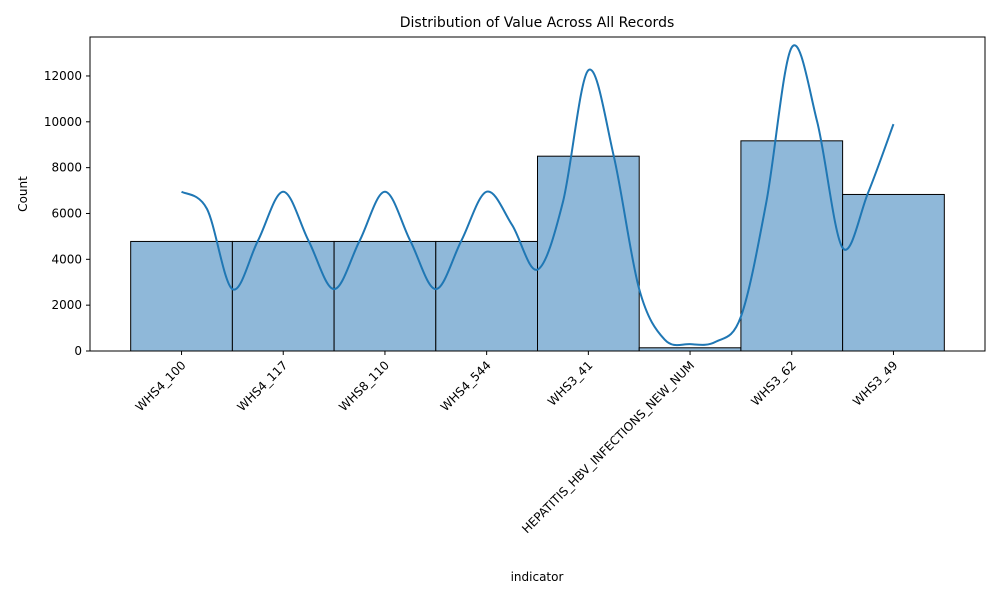  What do you see at coordinates (537, 23) in the screenshot?
I see `chart-title: Distribution of Value Across All Records` at bounding box center [537, 23].